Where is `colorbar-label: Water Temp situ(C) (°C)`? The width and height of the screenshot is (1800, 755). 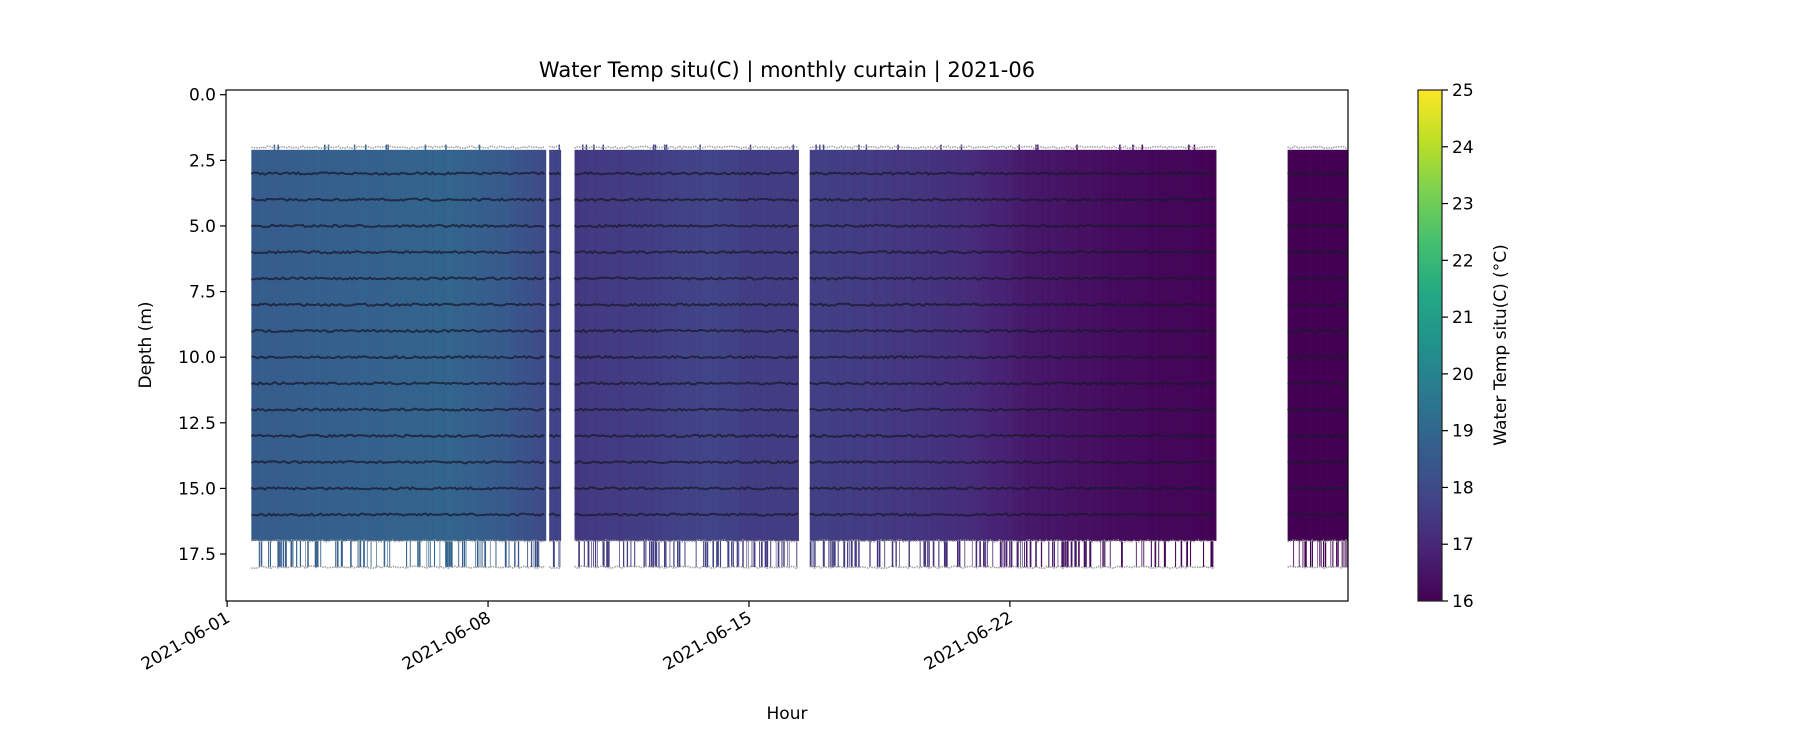 colorbar-label: Water Temp situ(C) (°C) is located at coordinates (1501, 345).